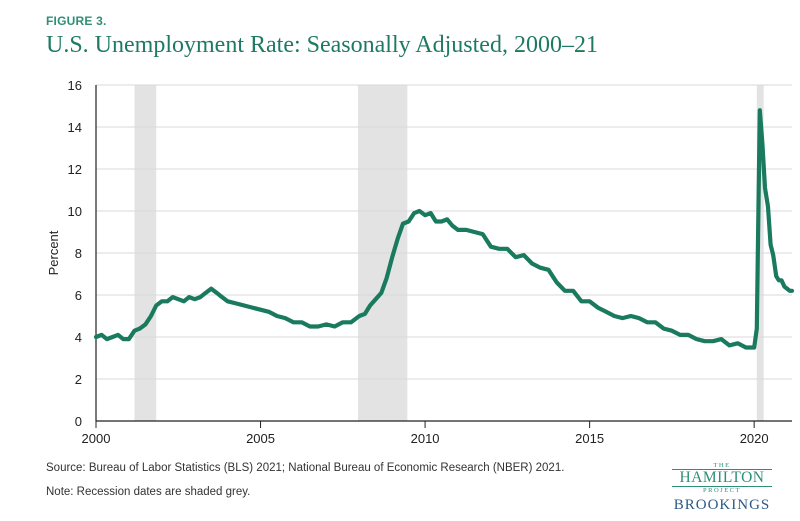  I want to click on logo-project: PROJECT, so click(722, 490).